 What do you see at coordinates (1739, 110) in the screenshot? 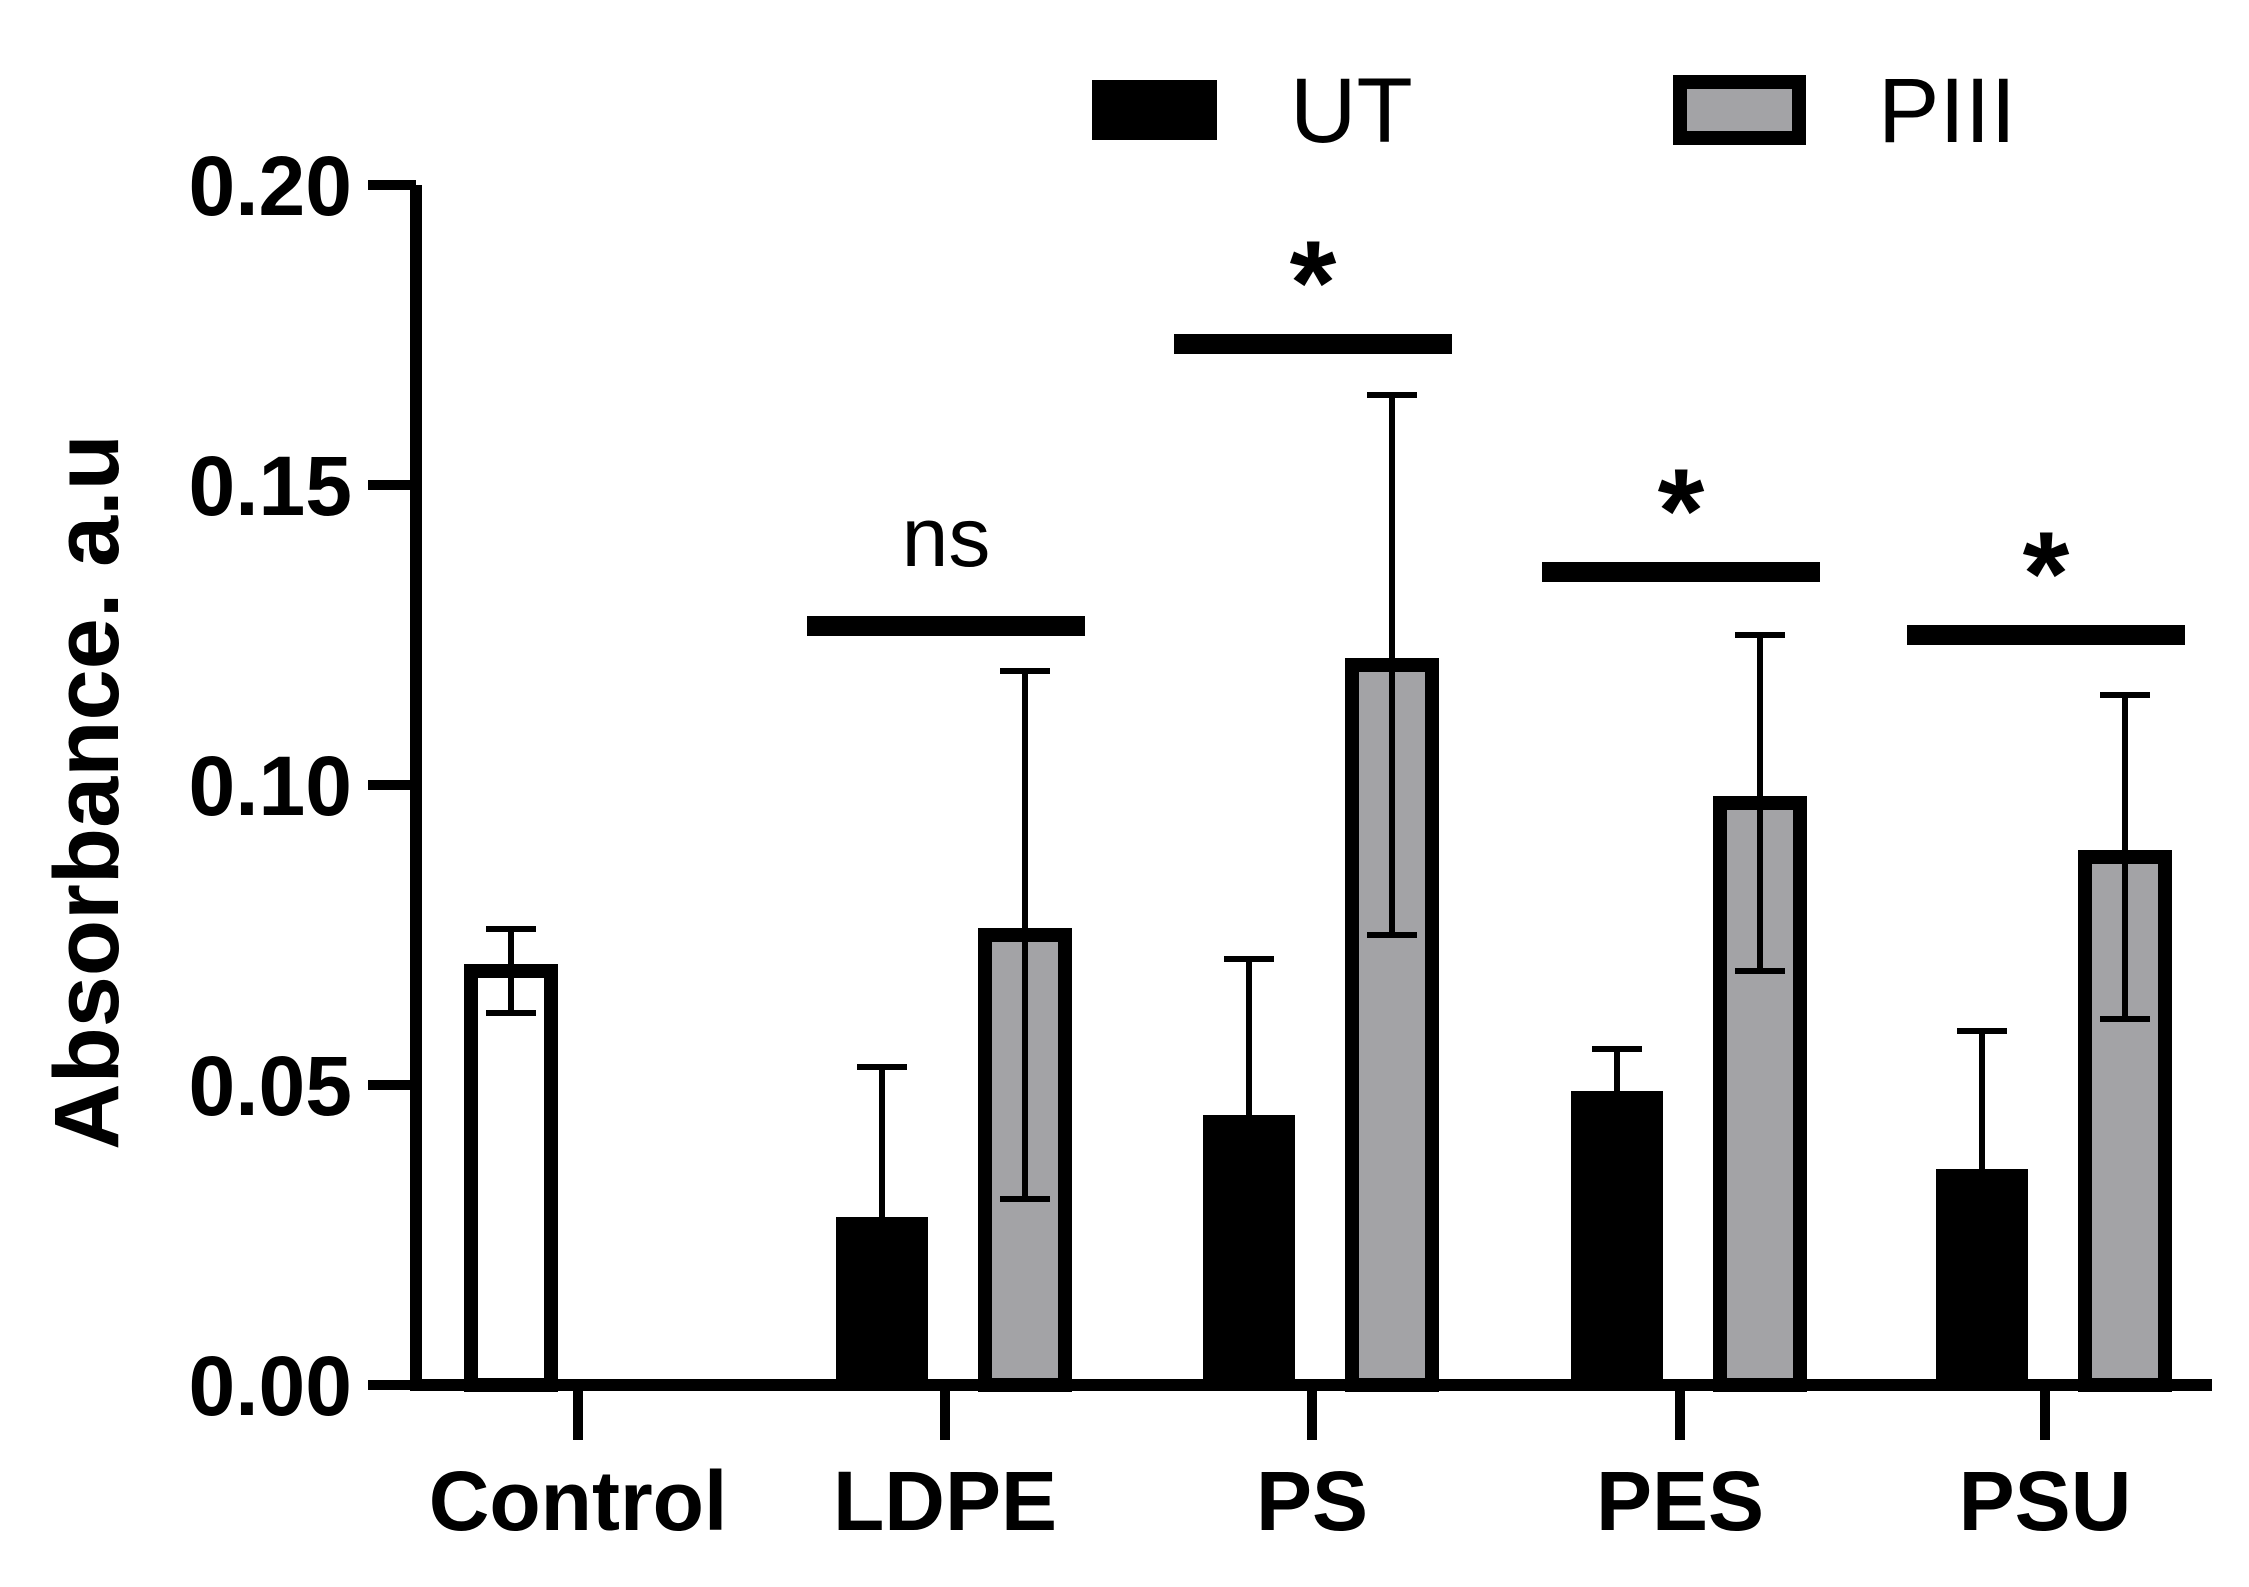
I see `legend-swatch-piii` at bounding box center [1739, 110].